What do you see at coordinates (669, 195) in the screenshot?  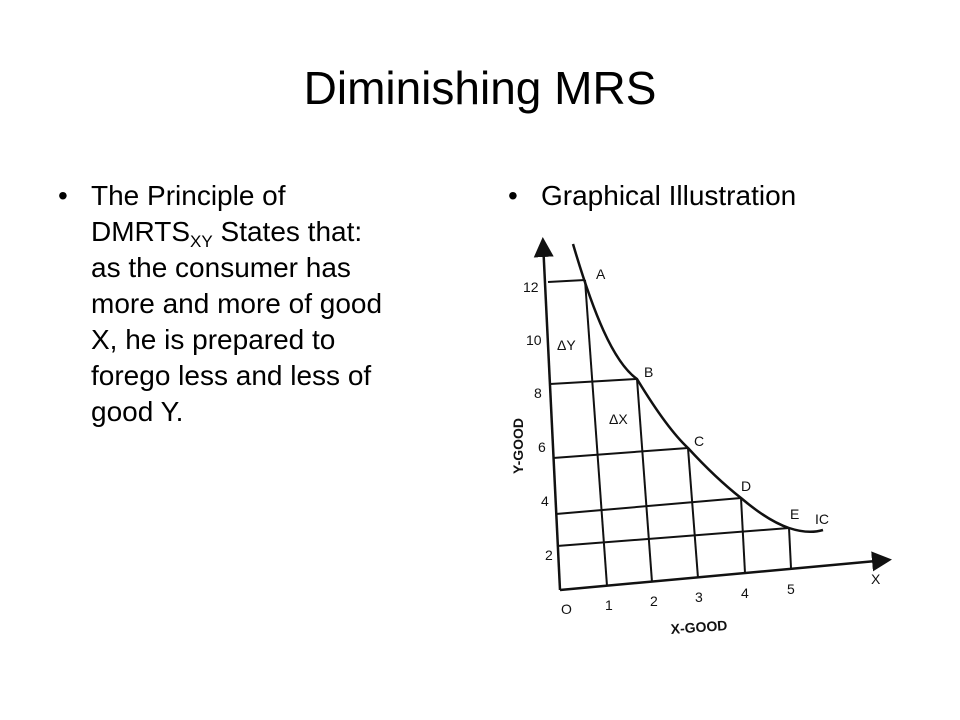 I see `graph-bullet-text: Graphical Illustration` at bounding box center [669, 195].